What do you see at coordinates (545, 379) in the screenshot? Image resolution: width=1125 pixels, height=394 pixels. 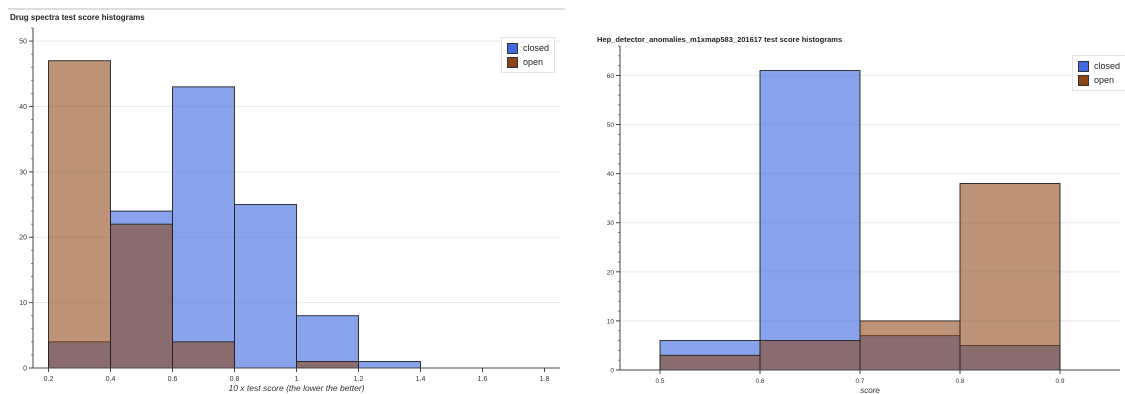 I see `x-tick-label: 1.8` at bounding box center [545, 379].